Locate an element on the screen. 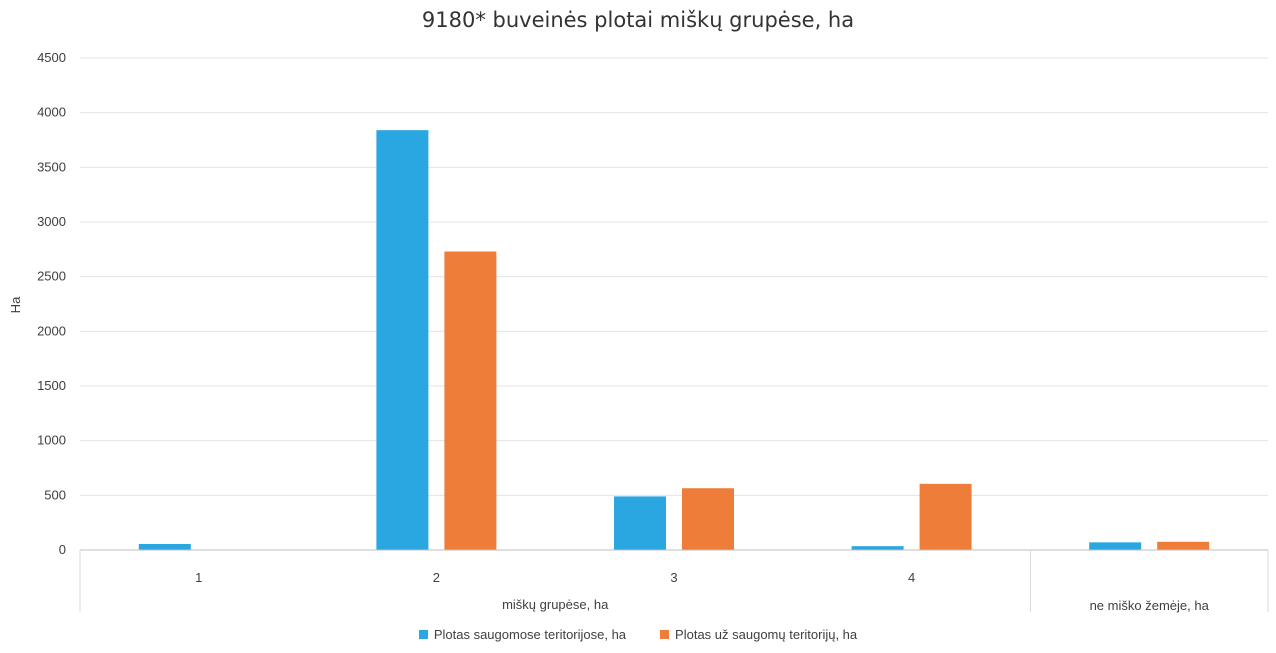  y-tick-label-4500: 4500 is located at coordinates (51, 57).